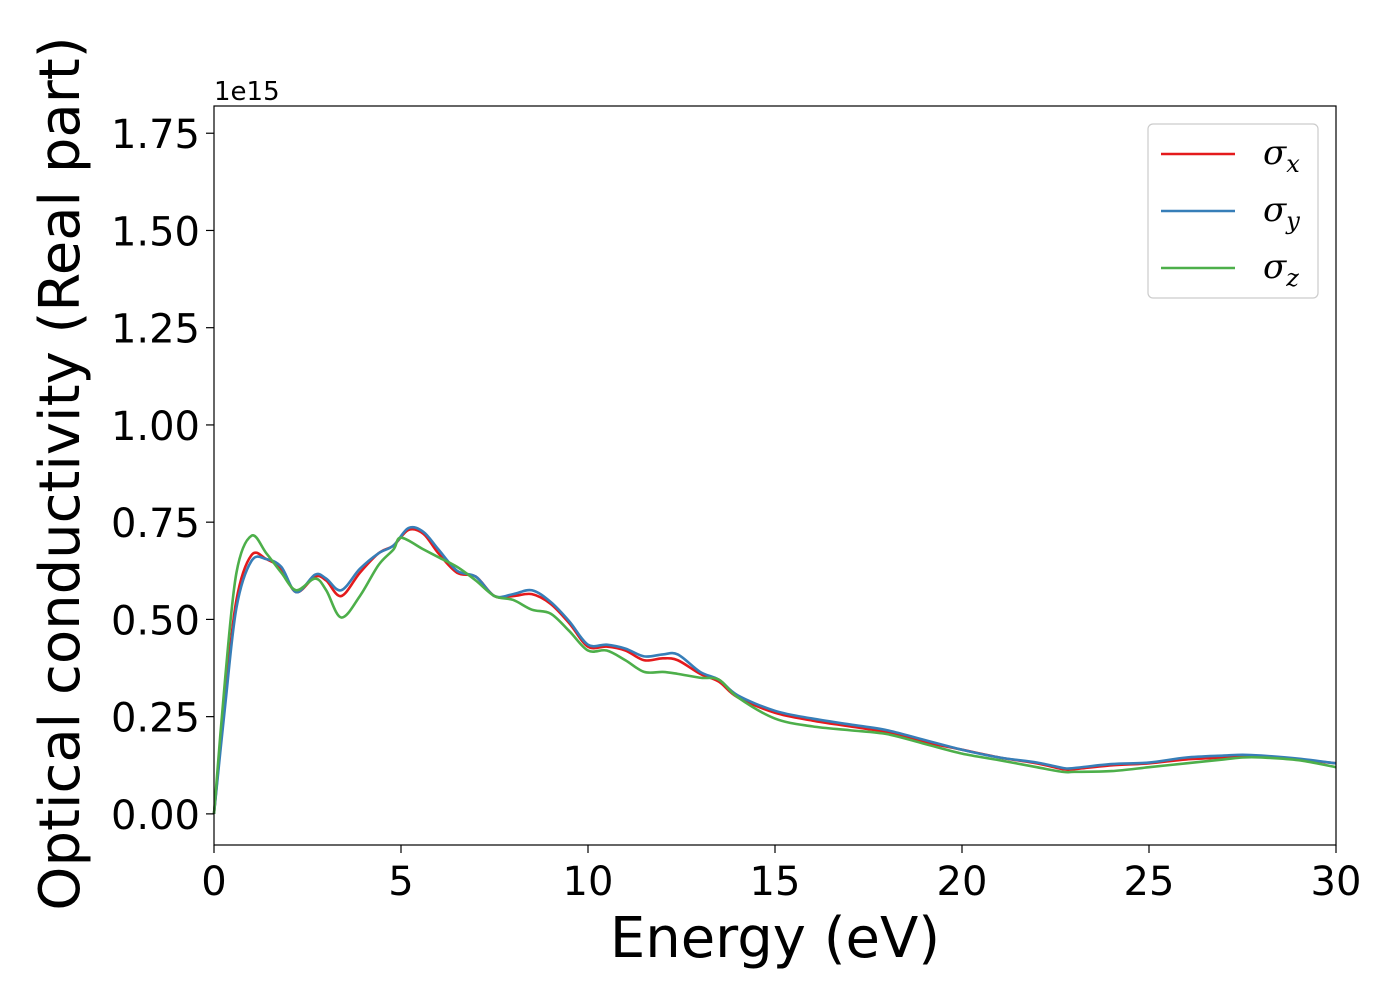 This screenshot has height=1000, width=1400. Describe the element at coordinates (60, 473) in the screenshot. I see `y-axis-title: Optical conductivity (Real part)` at that location.